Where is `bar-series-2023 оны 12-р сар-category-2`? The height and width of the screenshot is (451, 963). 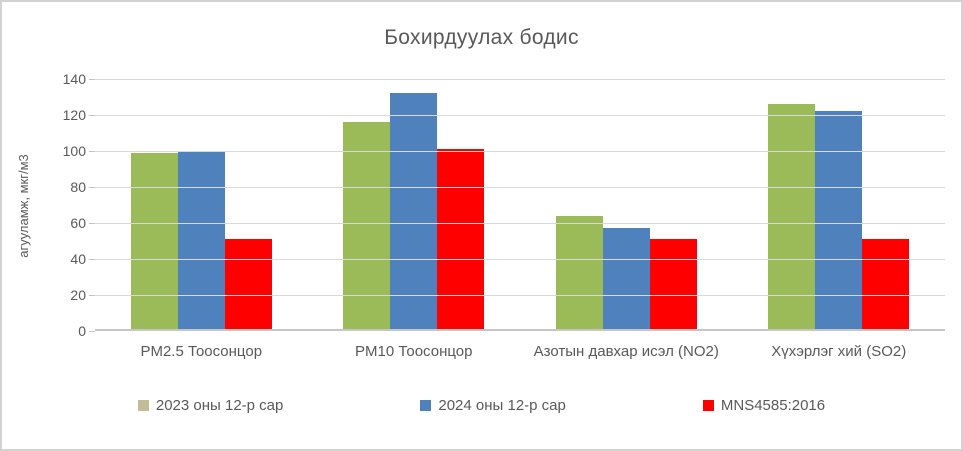 bar-series-2023 оны 12-р сар-category-2 is located at coordinates (367, 225).